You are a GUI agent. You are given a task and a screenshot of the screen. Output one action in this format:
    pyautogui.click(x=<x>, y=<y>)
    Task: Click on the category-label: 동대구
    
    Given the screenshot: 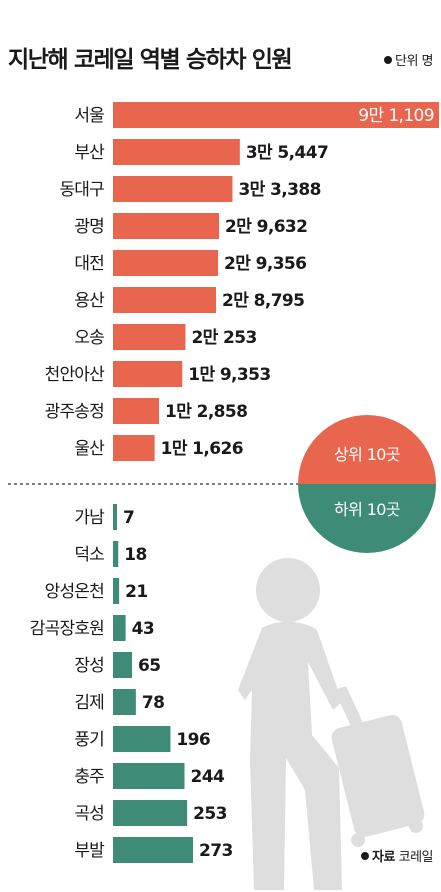 What is the action you would take?
    pyautogui.click(x=81, y=190)
    